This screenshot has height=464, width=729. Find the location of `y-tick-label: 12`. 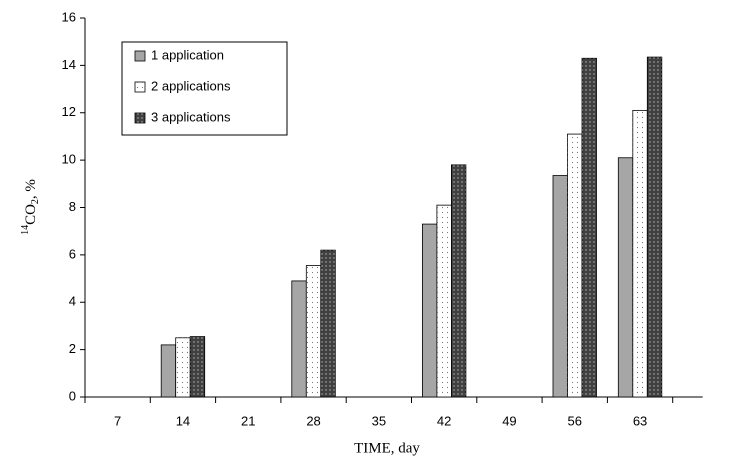

y-tick-label: 12 is located at coordinates (69, 111).